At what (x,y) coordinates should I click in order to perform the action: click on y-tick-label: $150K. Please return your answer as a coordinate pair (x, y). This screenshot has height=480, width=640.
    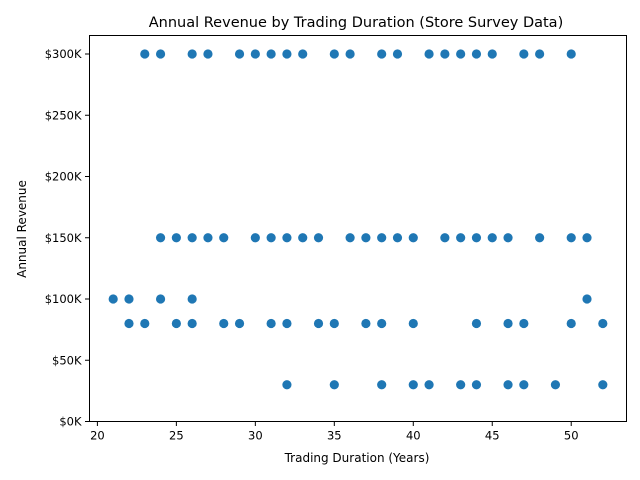
    Looking at the image, I should click on (63, 238).